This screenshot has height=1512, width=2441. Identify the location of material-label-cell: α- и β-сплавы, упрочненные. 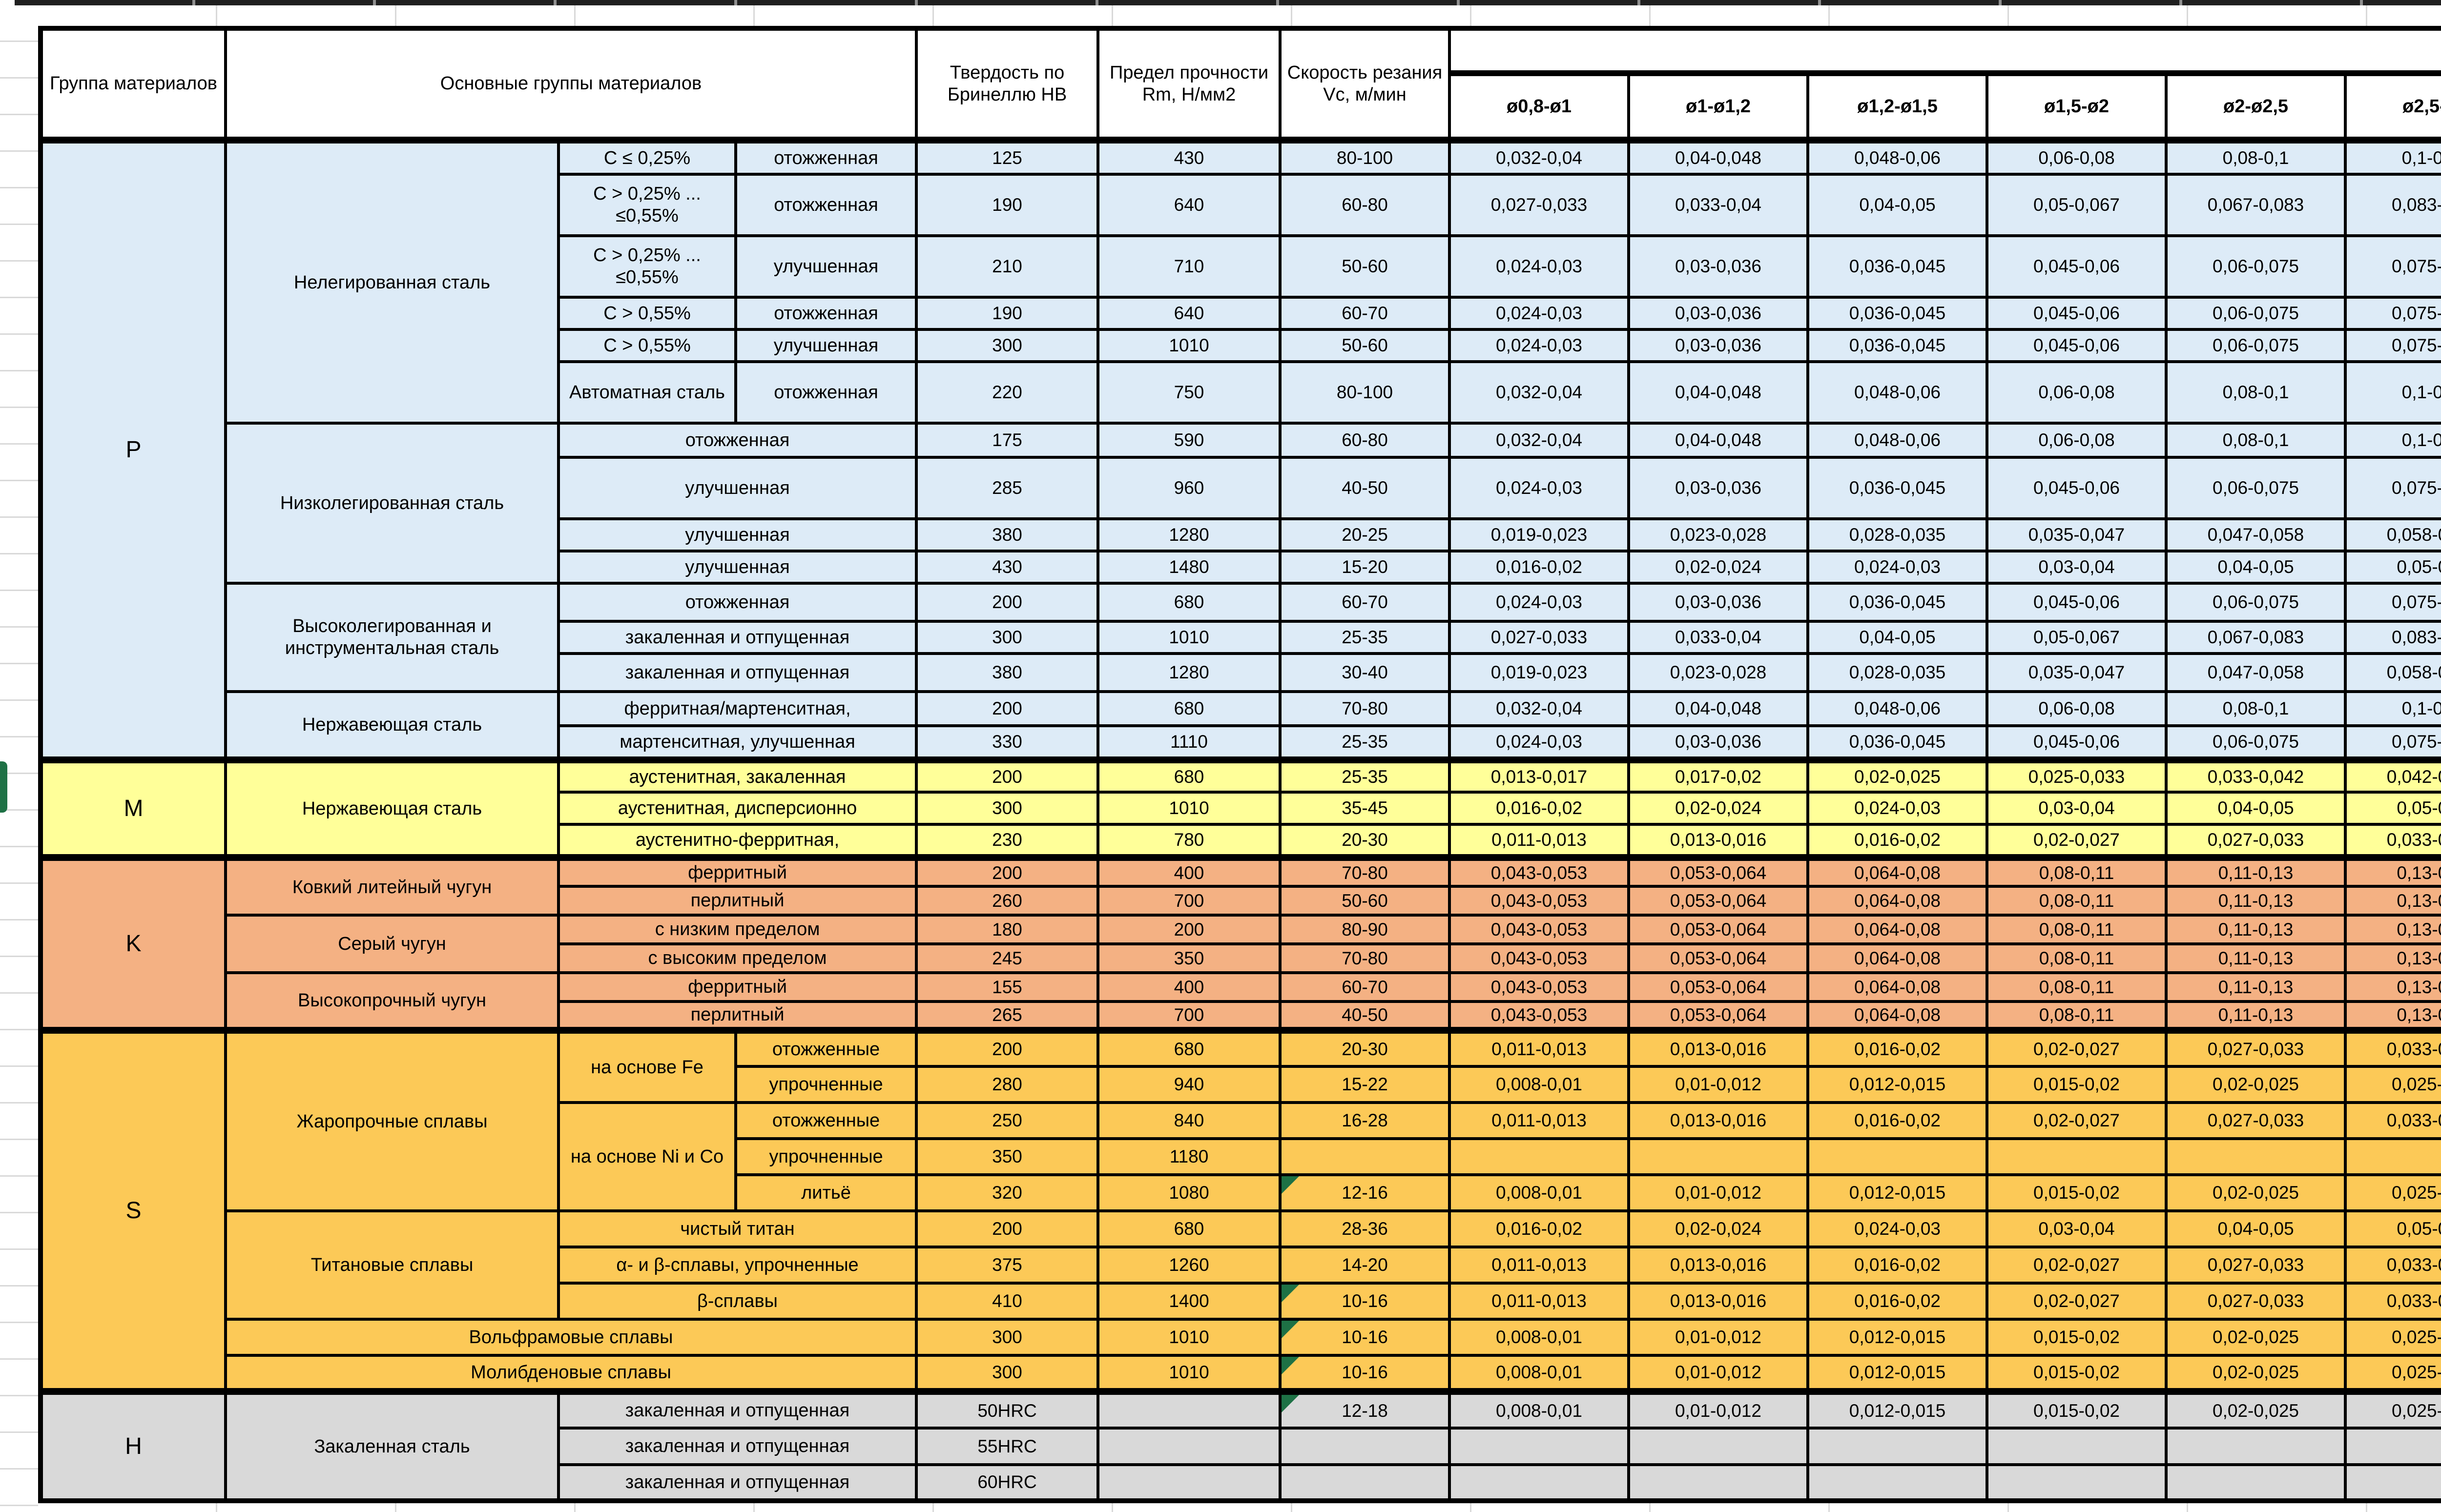
(738, 1265).